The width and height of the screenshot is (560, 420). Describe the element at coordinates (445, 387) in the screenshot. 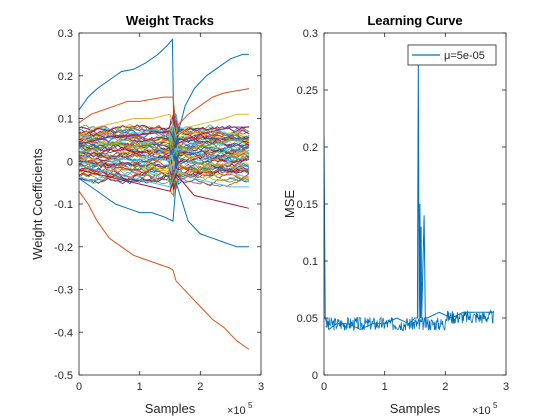

I see `learning-curve-xtick-label: 2` at that location.